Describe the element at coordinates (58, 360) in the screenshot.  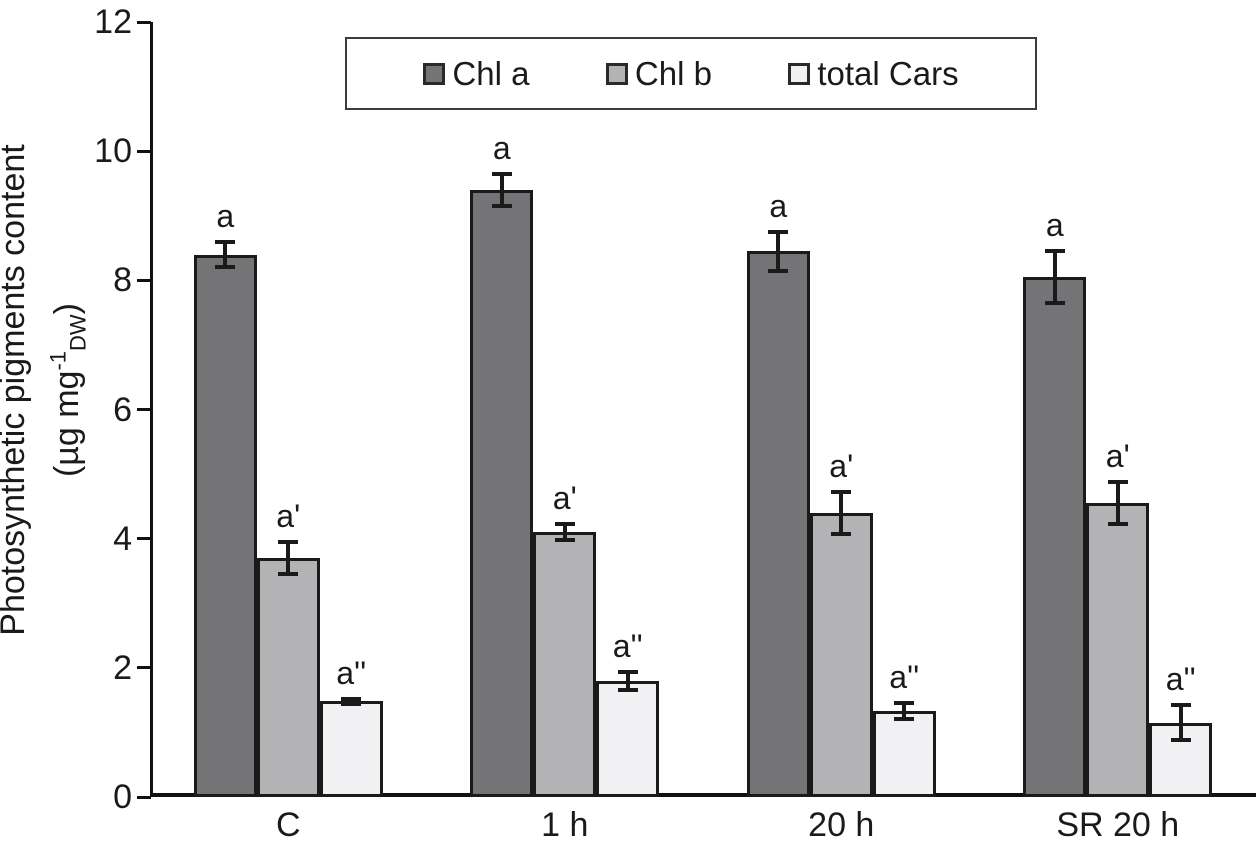
I see `unit-superscript: -1` at that location.